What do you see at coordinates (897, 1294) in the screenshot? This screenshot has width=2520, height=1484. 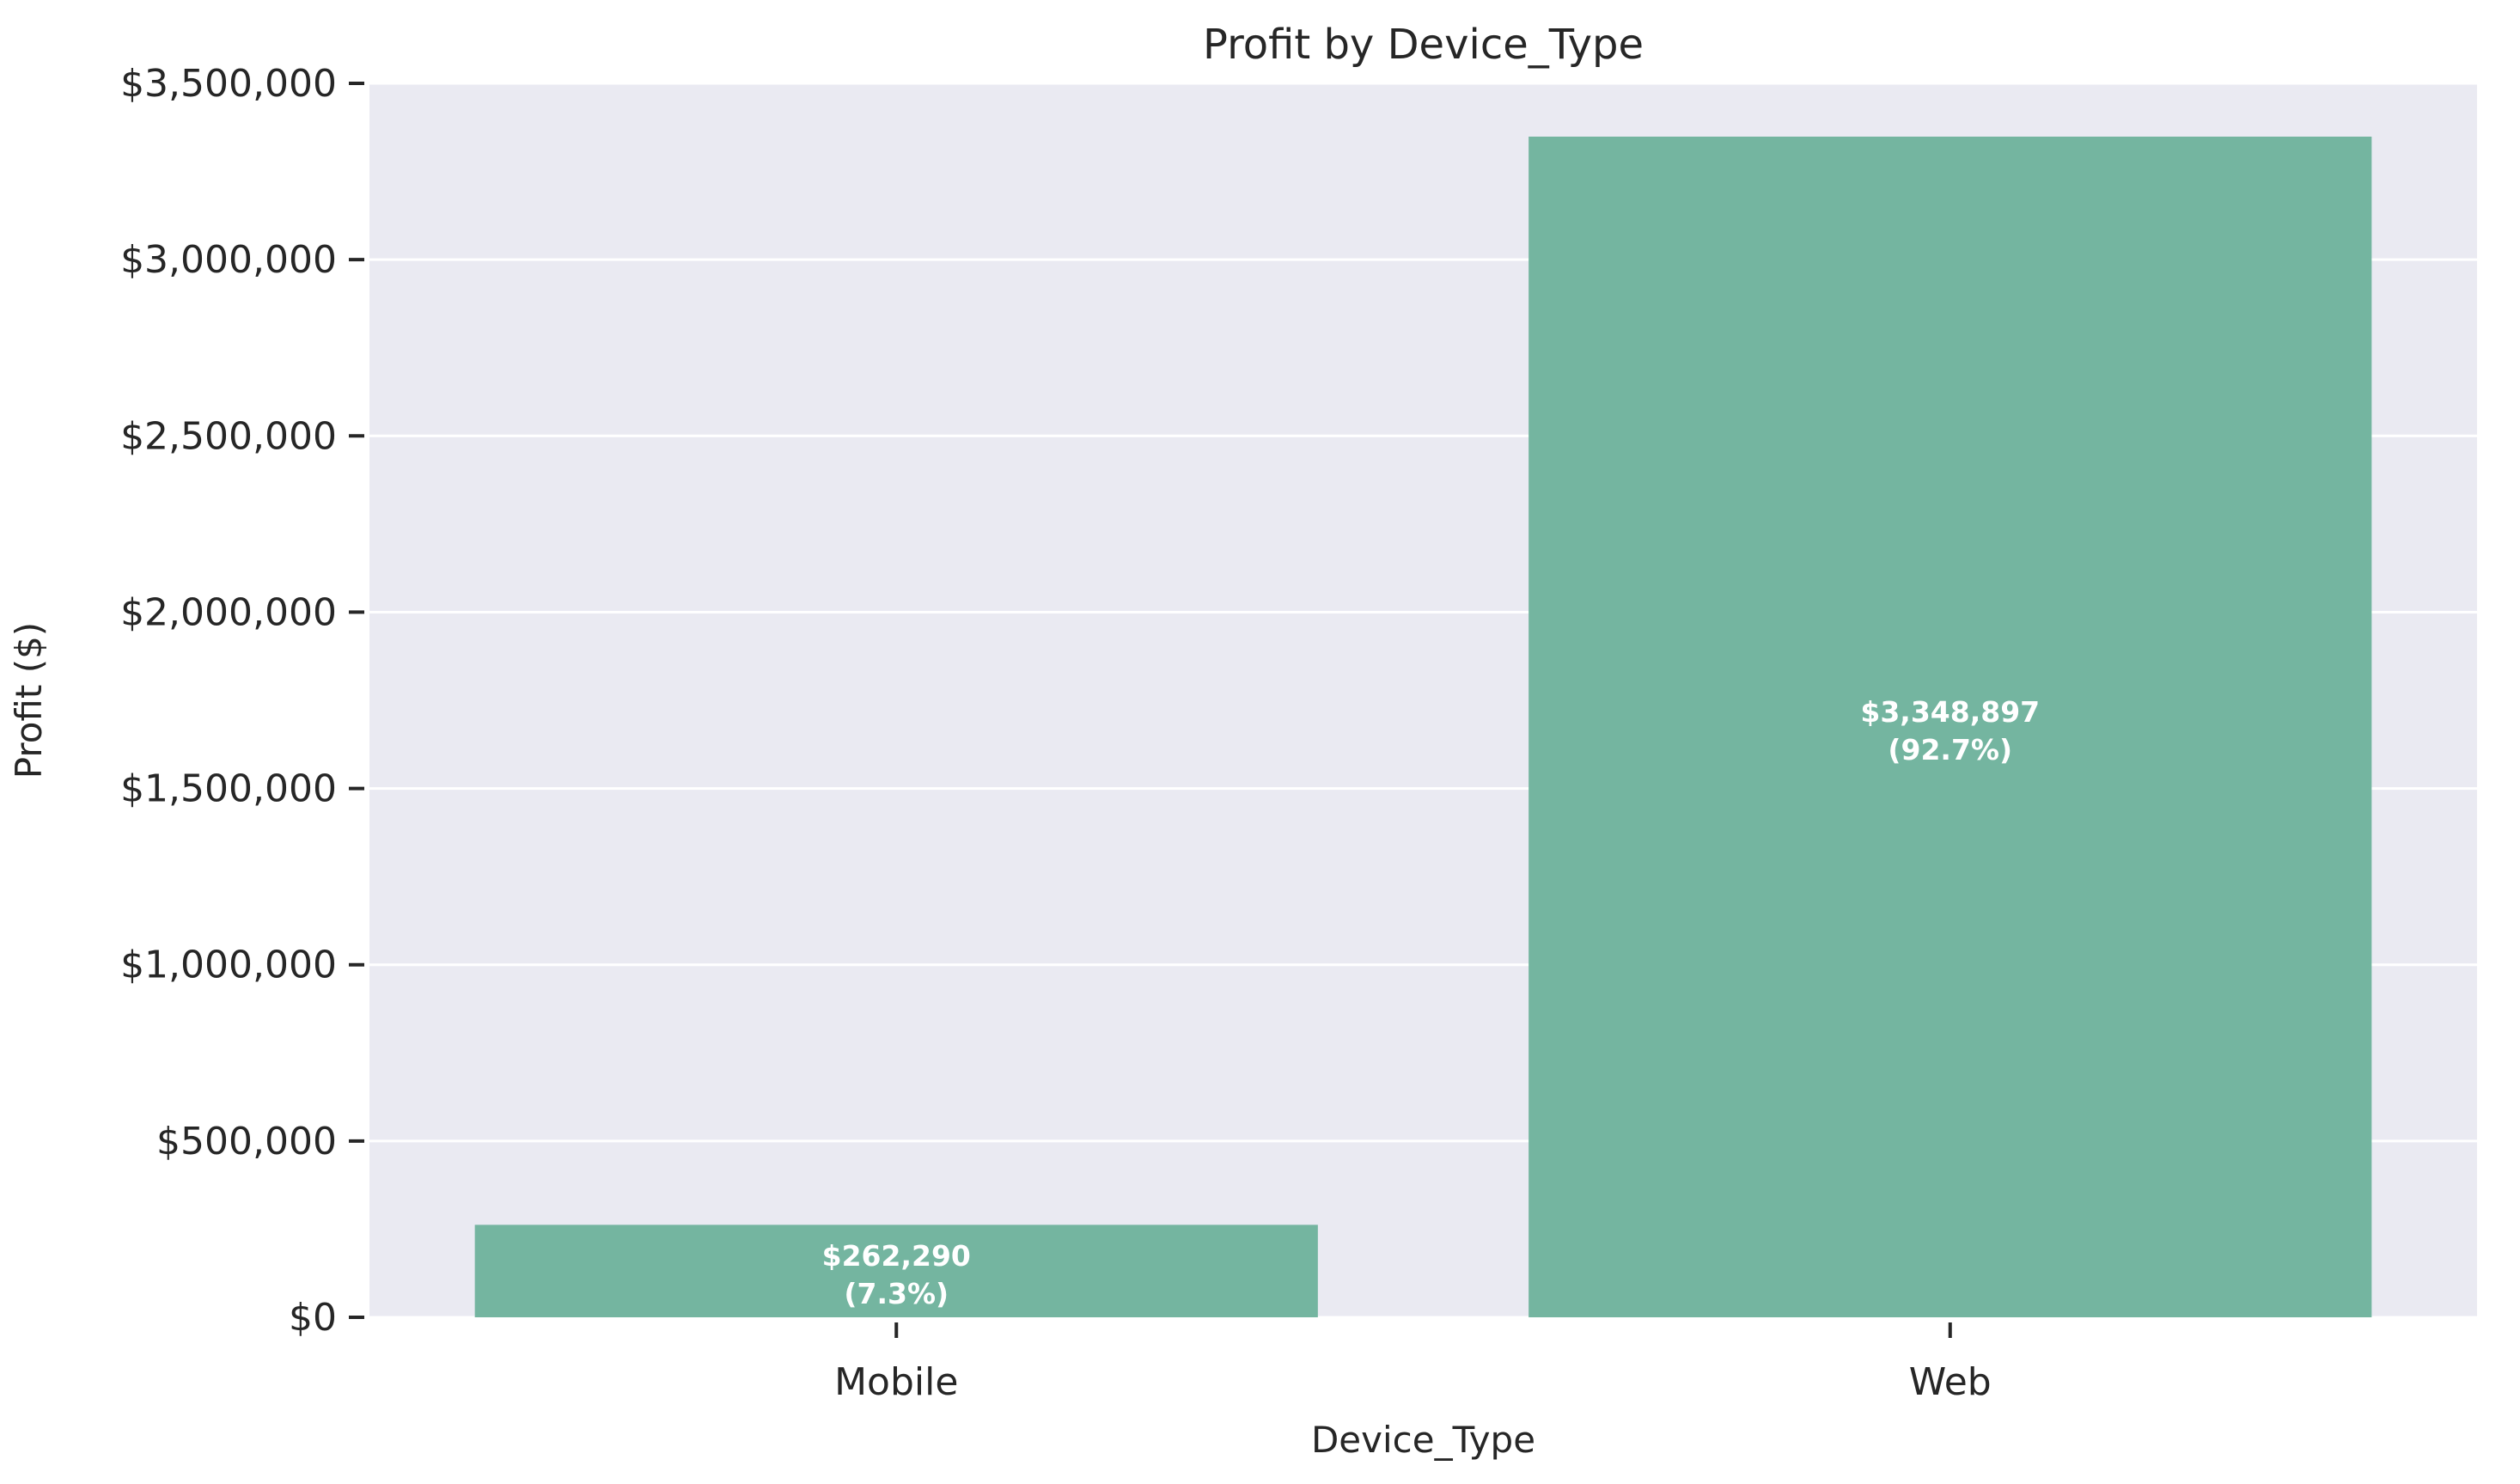 I see `bar-percent-label: (7.3%)` at bounding box center [897, 1294].